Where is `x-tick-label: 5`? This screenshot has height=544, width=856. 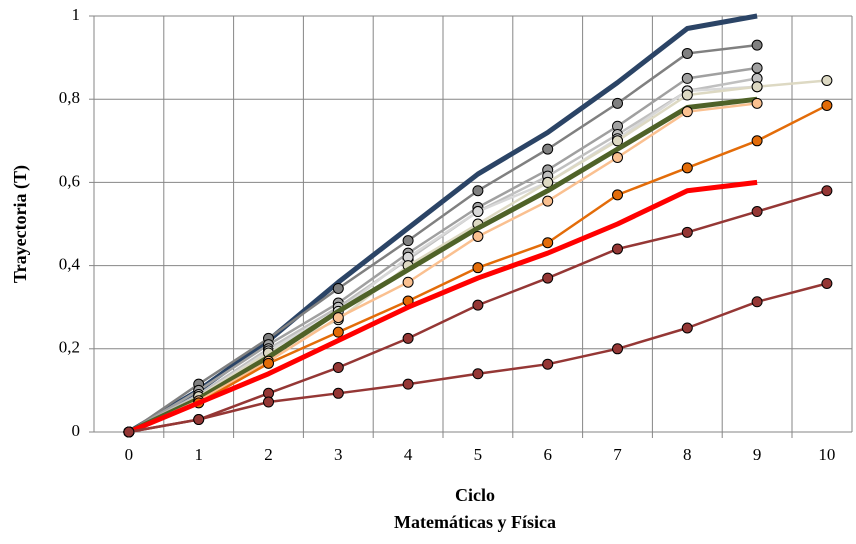 x-tick-label: 5 is located at coordinates (478, 454).